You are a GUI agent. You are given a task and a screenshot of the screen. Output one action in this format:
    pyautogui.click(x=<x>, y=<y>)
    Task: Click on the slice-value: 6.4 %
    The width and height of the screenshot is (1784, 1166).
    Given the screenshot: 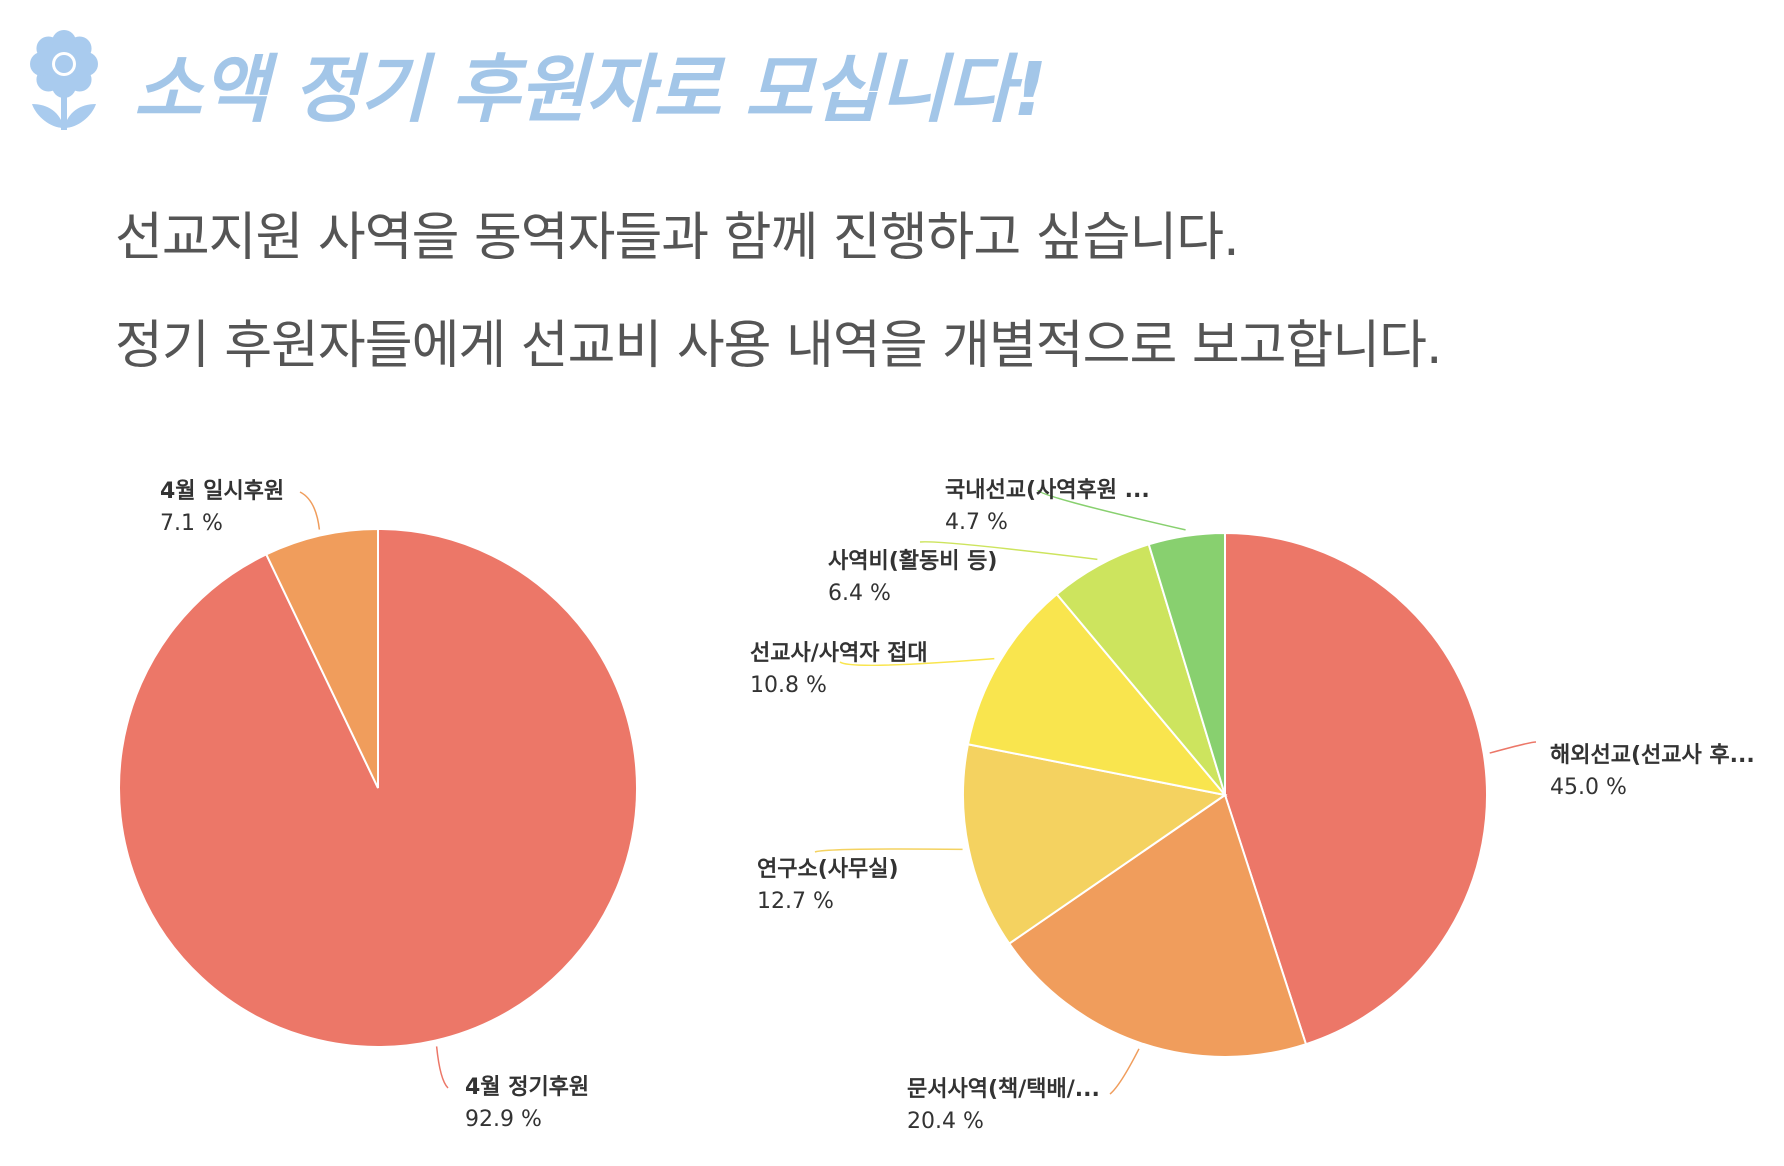 What is the action you would take?
    pyautogui.click(x=859, y=593)
    